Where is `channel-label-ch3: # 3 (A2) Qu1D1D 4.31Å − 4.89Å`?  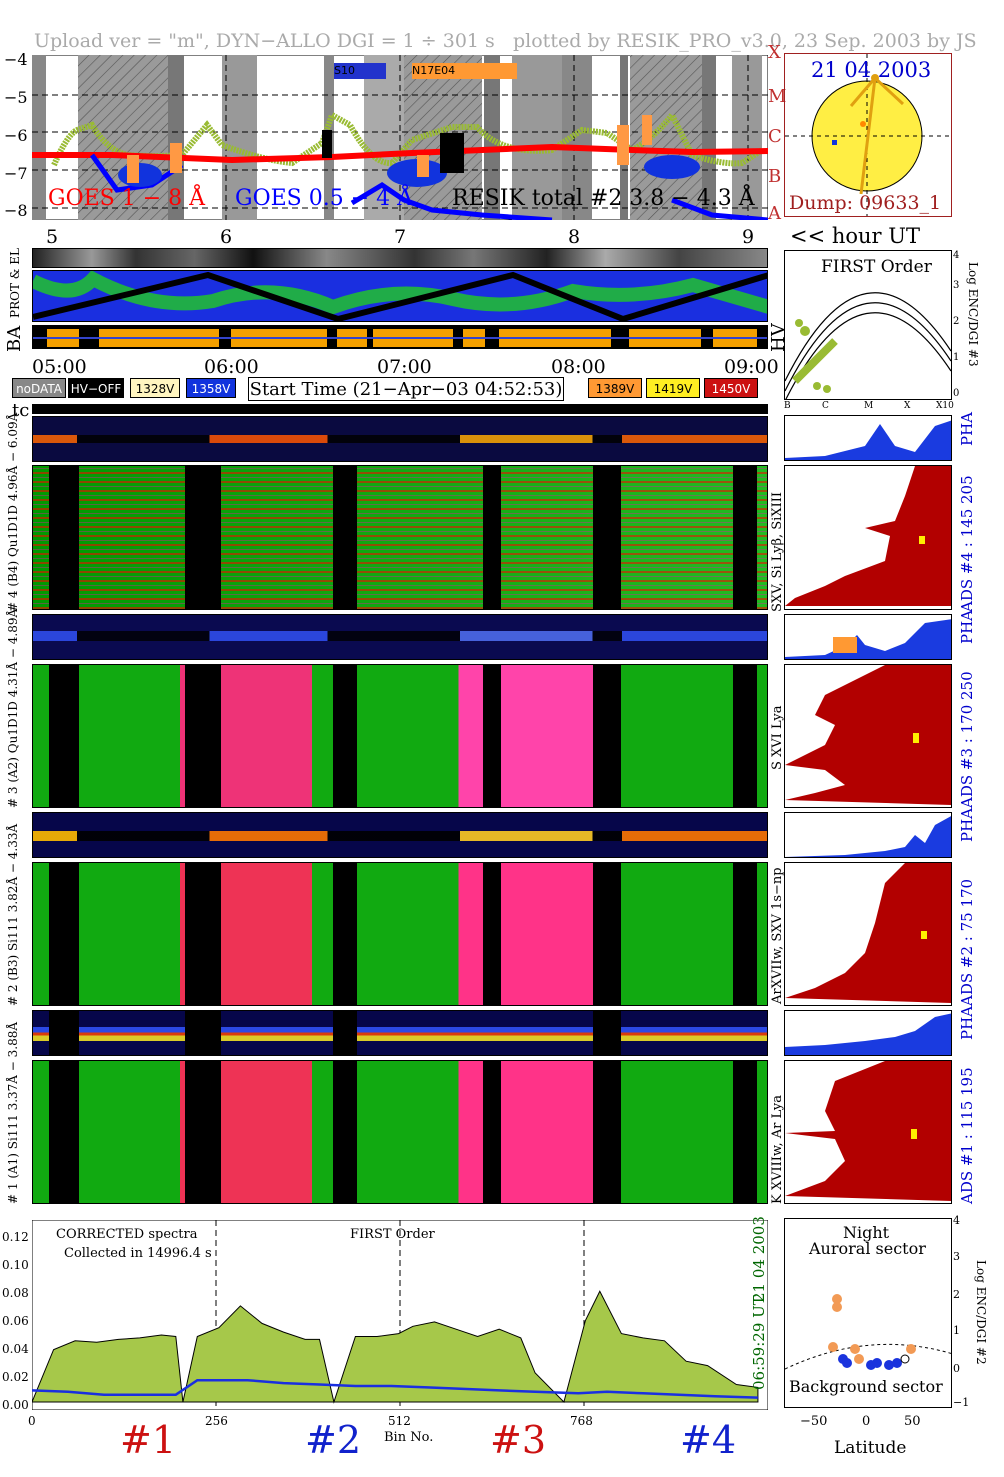
channel-label-ch3: # 3 (A2) Qu1D1D 4.31Å − 4.89Å is located at coordinates (13, 708).